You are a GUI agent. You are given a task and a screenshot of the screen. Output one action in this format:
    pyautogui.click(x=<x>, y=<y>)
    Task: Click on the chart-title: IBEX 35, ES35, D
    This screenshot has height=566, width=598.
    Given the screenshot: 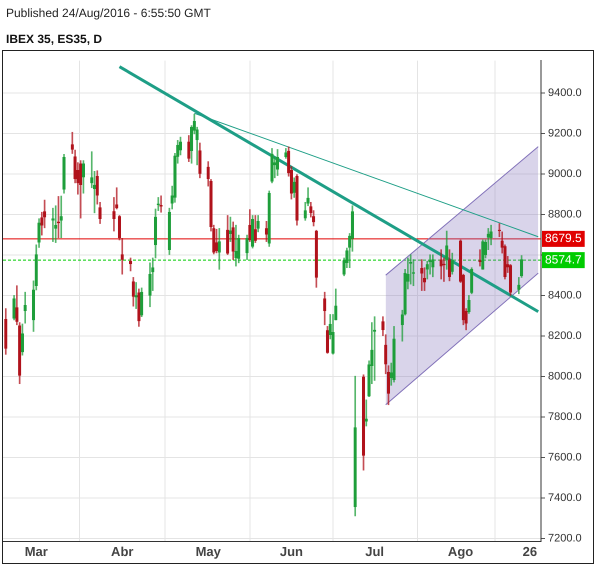 What is the action you would take?
    pyautogui.click(x=54, y=39)
    